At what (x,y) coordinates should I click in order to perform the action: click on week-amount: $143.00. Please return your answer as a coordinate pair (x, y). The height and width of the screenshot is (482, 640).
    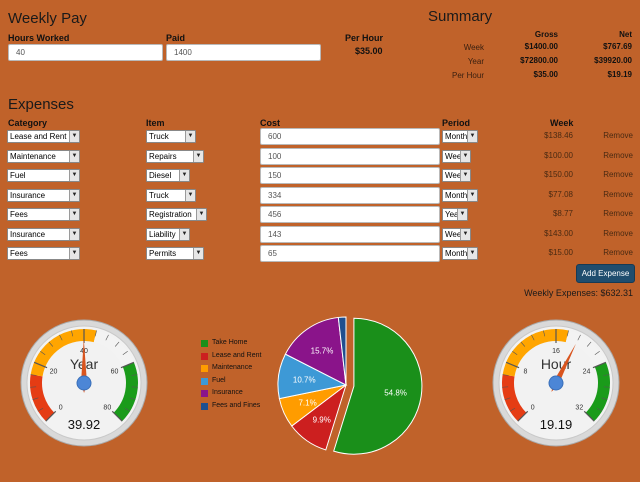
    Looking at the image, I should click on (558, 233).